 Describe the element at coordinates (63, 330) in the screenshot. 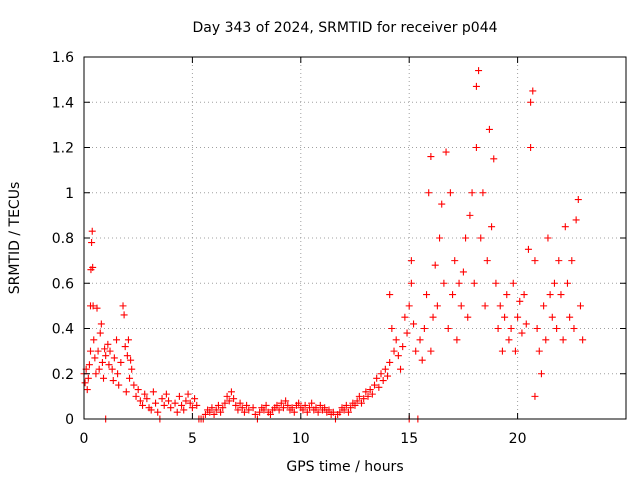

I see `y-tick-label: 0.4` at that location.